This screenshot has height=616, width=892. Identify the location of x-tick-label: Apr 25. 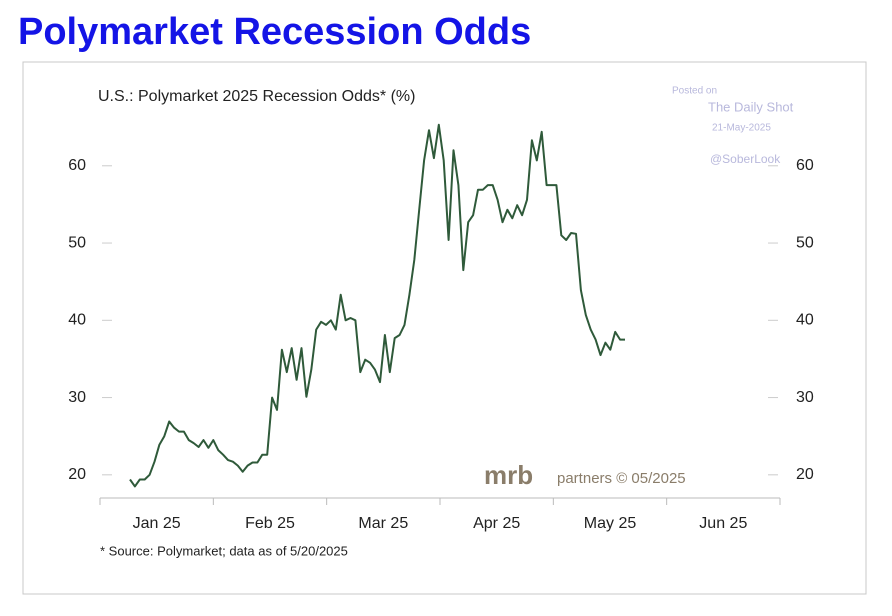
(496, 523).